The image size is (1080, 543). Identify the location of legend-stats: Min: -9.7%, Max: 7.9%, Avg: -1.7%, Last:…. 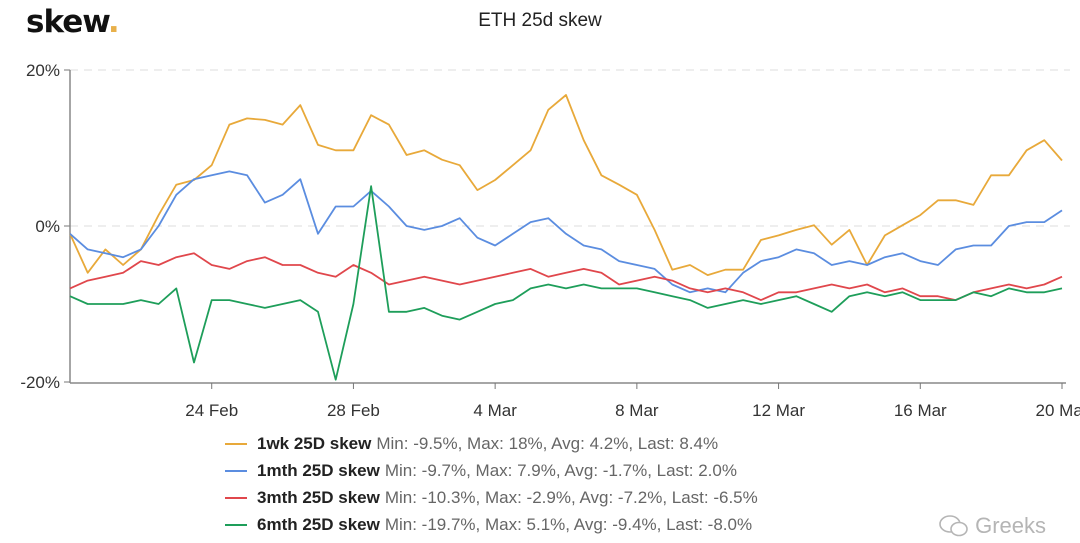
(560, 470).